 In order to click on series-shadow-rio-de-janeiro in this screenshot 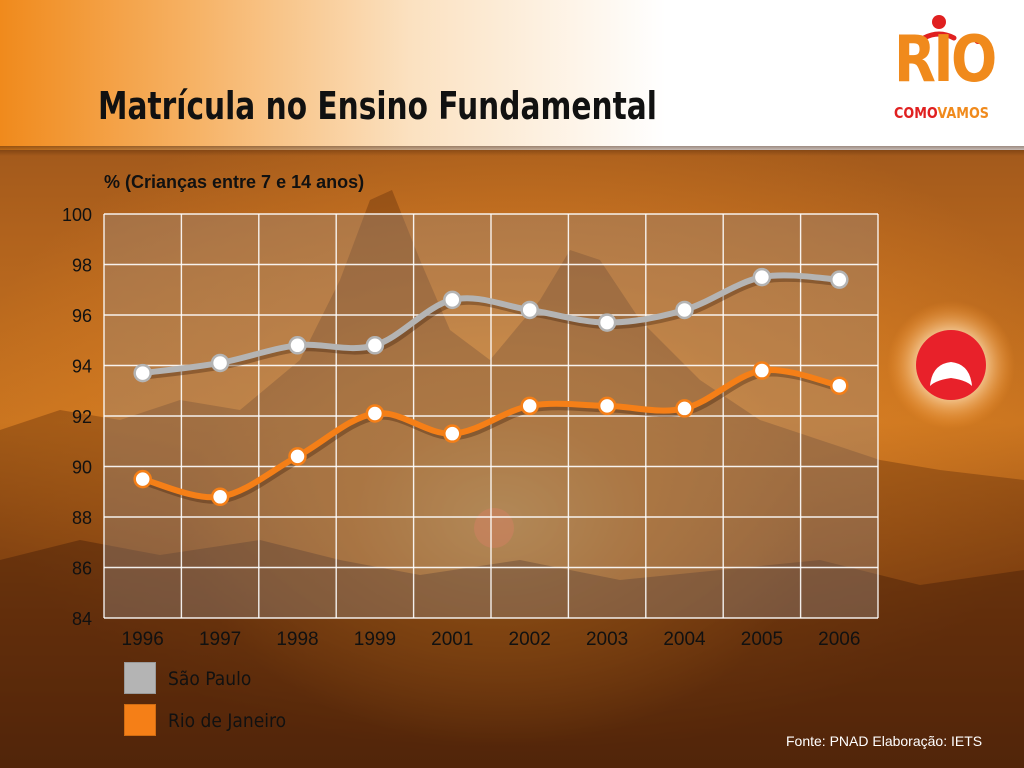, I will do `click(493, 436)`.